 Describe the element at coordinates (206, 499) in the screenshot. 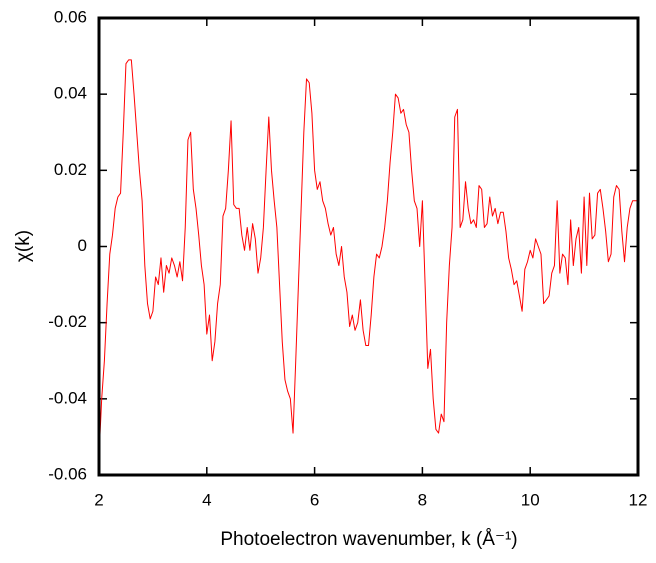

I see `x-tick-label: 4` at that location.